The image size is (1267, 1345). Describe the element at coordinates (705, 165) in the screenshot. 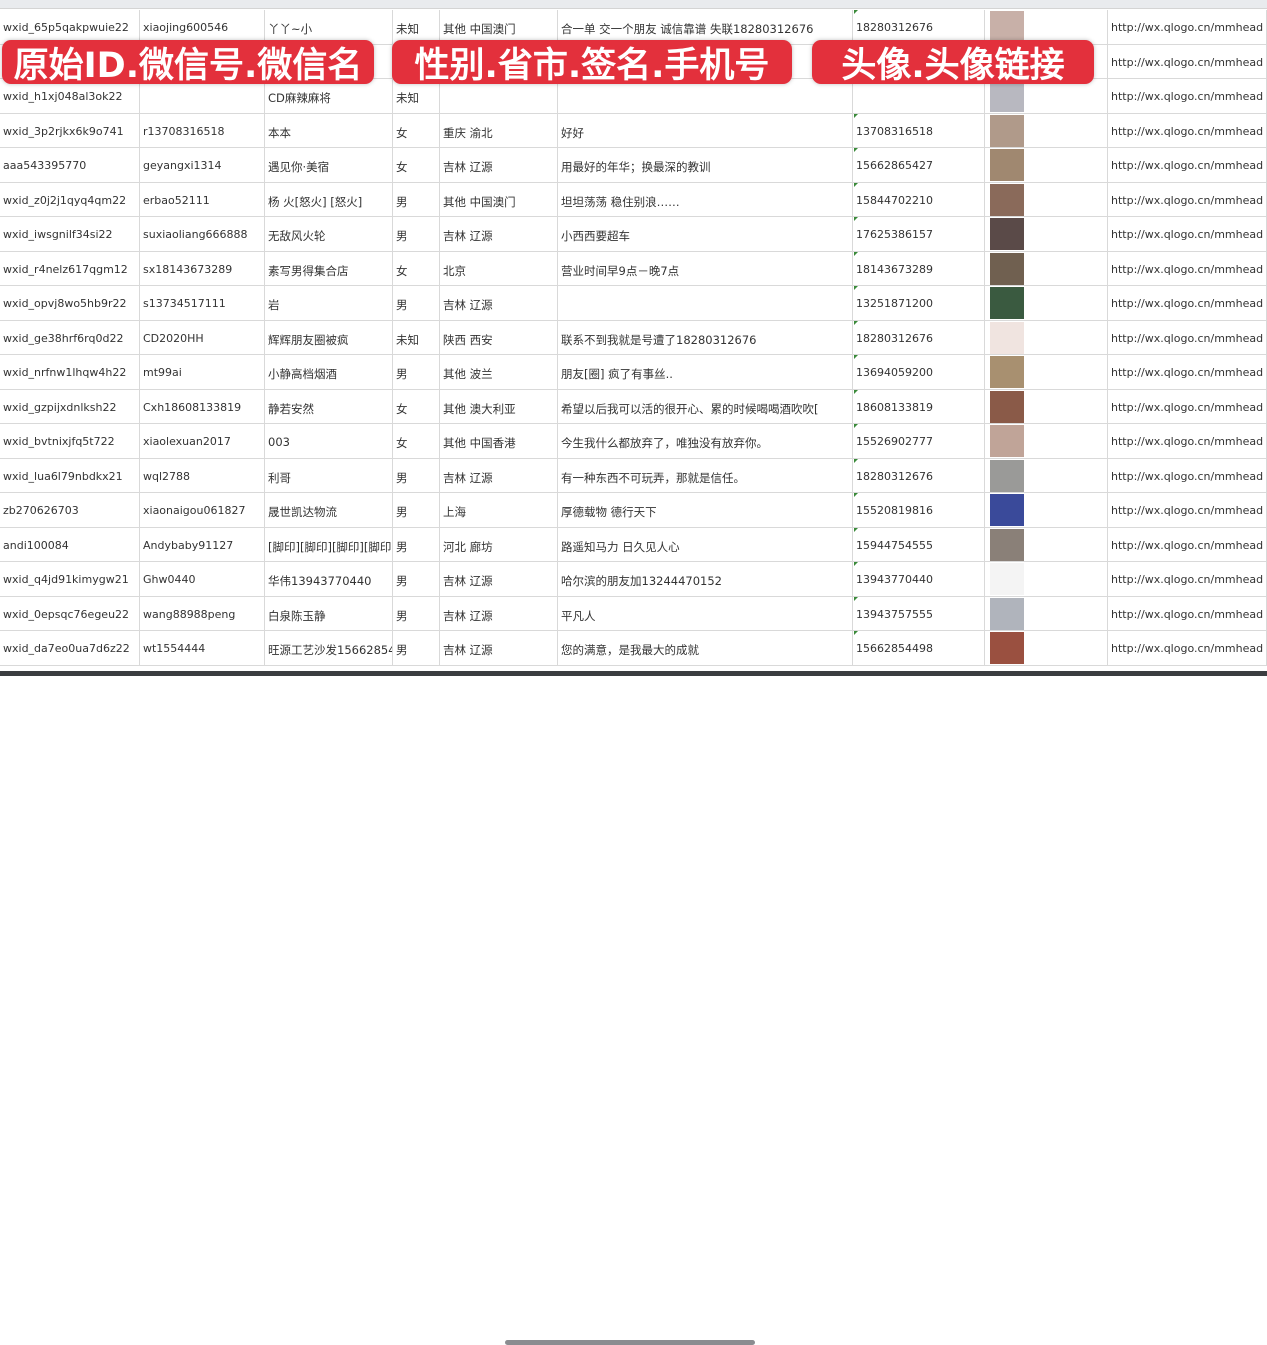

I see `cell-signature: 用最好的年华；换最深的教训` at that location.